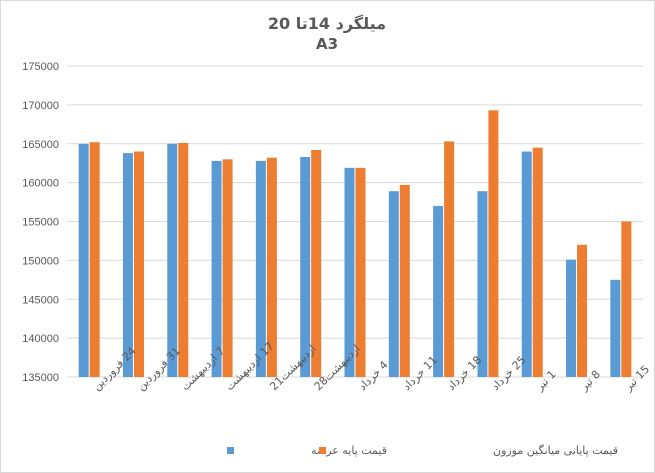 The height and width of the screenshot is (473, 655). Describe the element at coordinates (327, 23) in the screenshot. I see `chart-title: میلگرد 14تا 20` at that location.